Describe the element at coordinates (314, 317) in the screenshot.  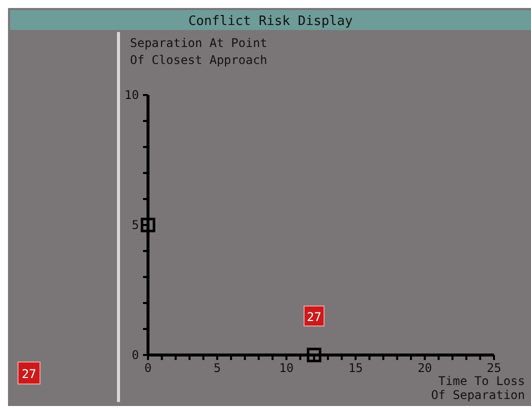
I see `annotation: 27` at that location.